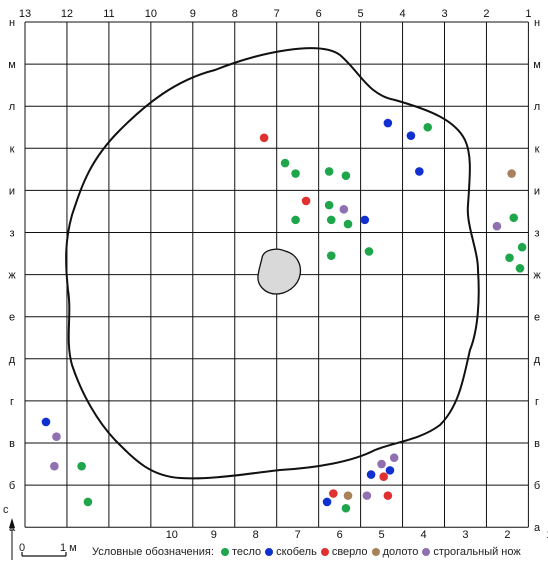 Image resolution: width=548 pixels, height=570 pixels. Describe the element at coordinates (537, 360) in the screenshot. I see `row-label-right: д` at that location.